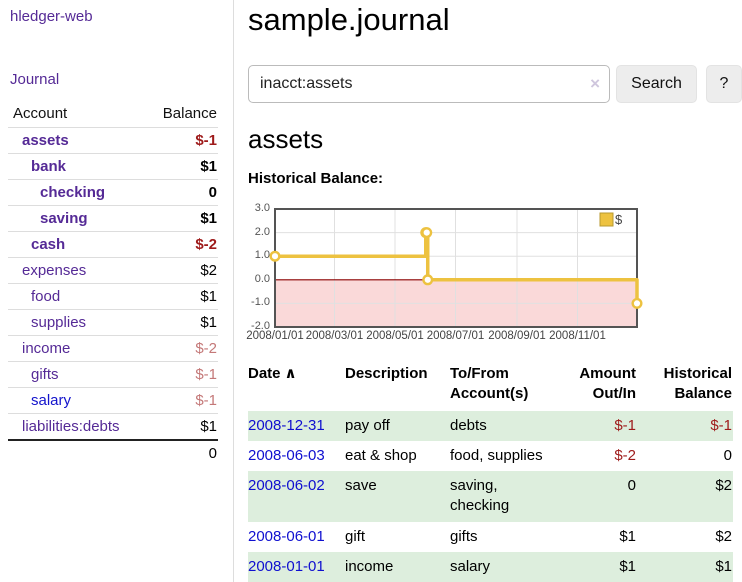 This screenshot has width=742, height=582. I want to click on account-link: assets, so click(45, 140).